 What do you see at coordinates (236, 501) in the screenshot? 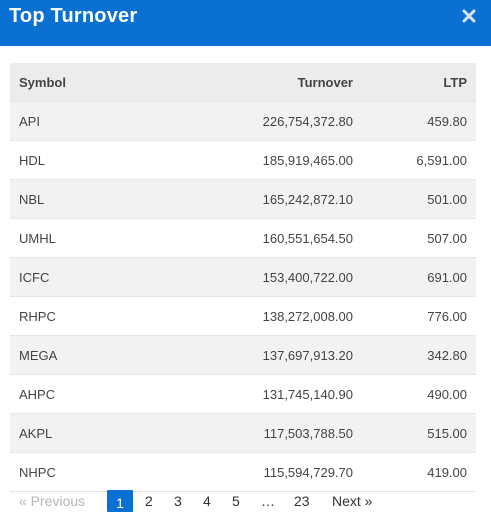
I see `pagination-page-5: 5` at bounding box center [236, 501].